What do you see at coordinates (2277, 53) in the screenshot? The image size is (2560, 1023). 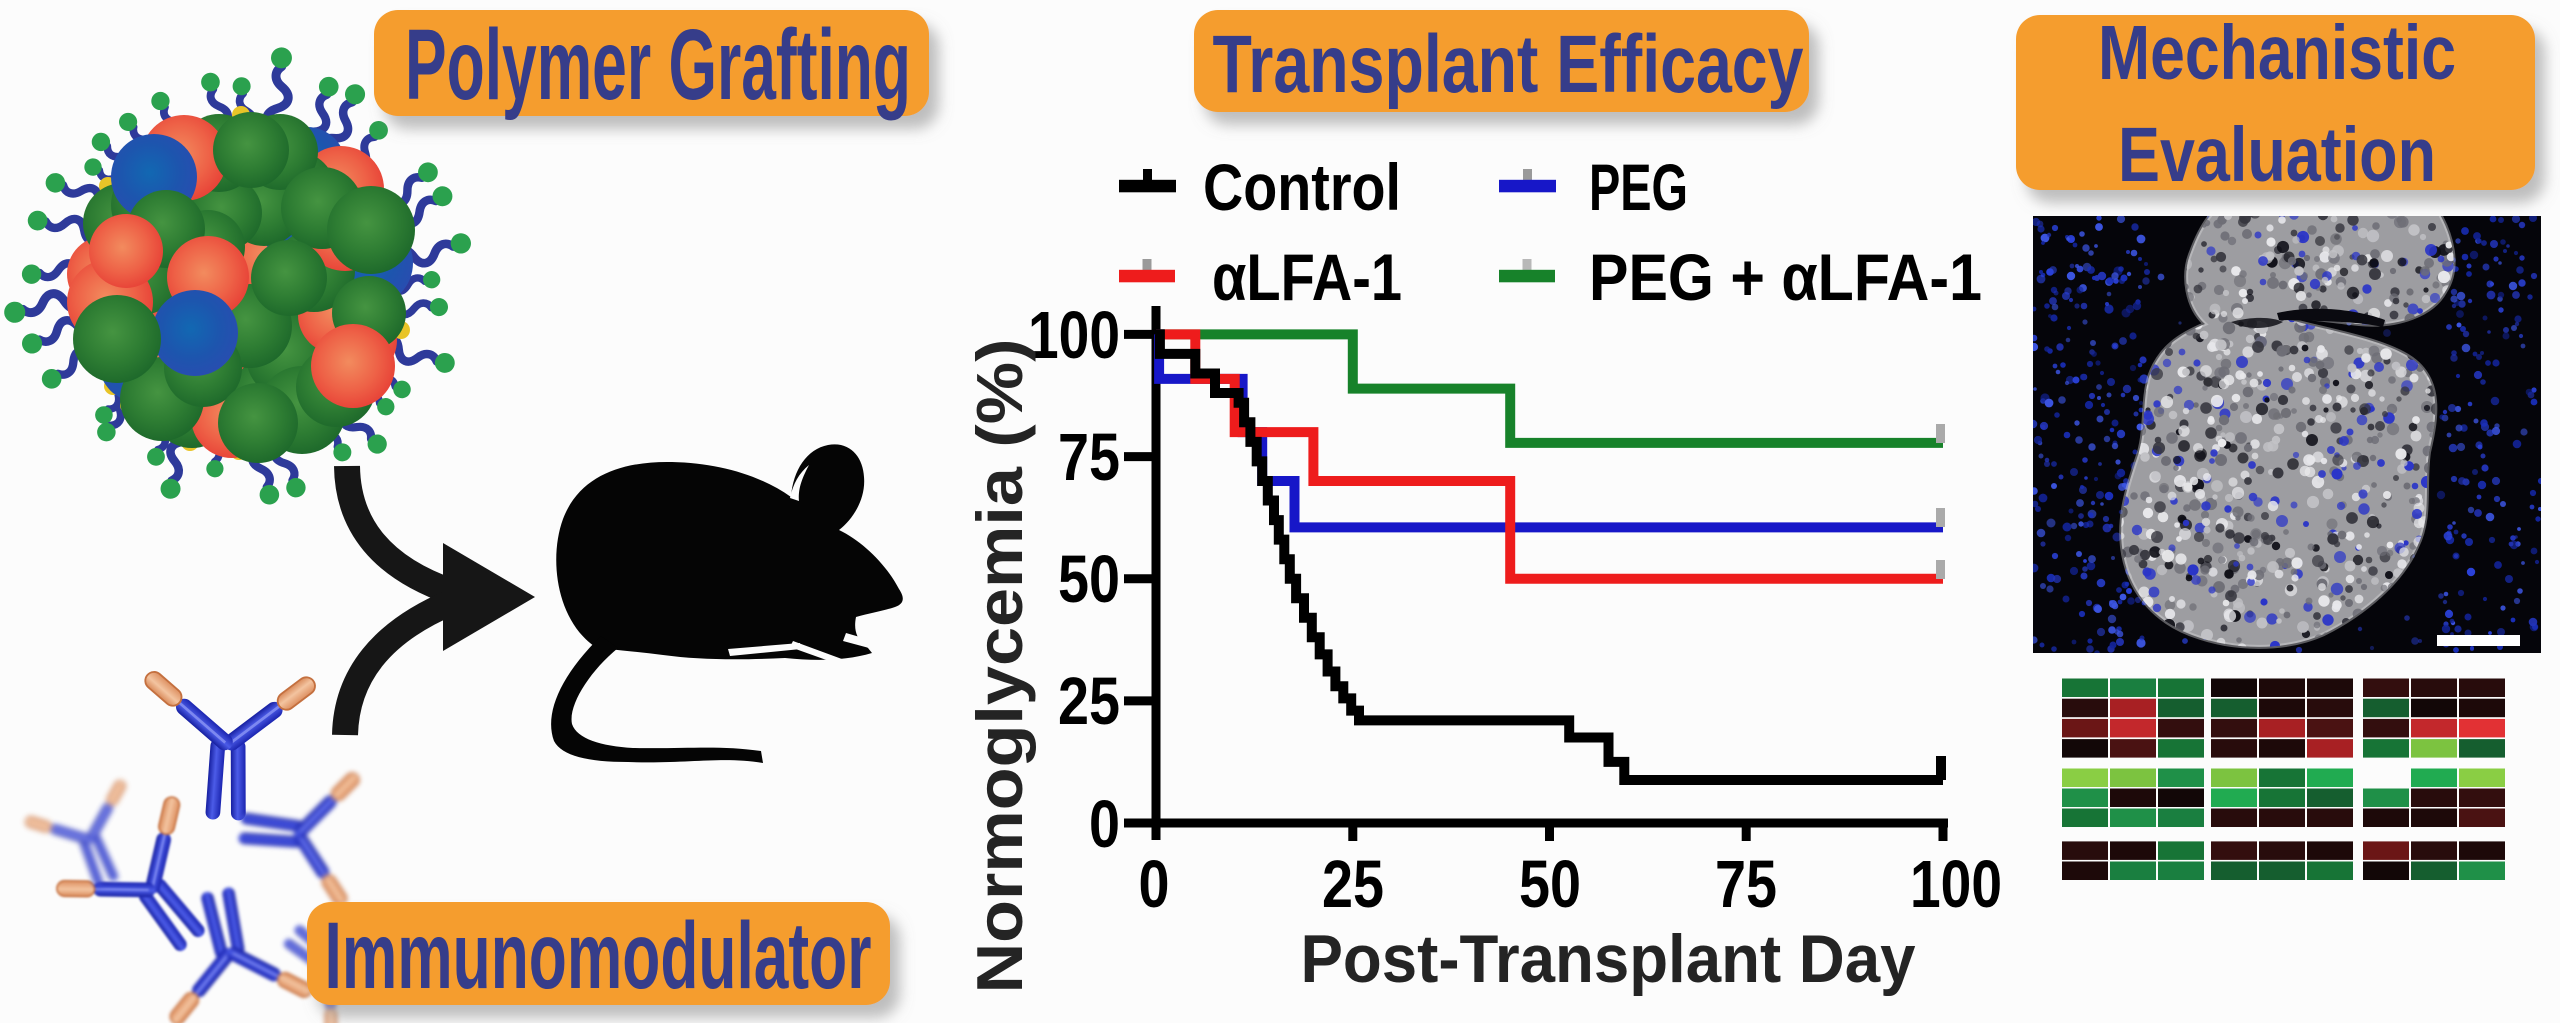 I see `svg-text: Mechanistic` at bounding box center [2277, 53].